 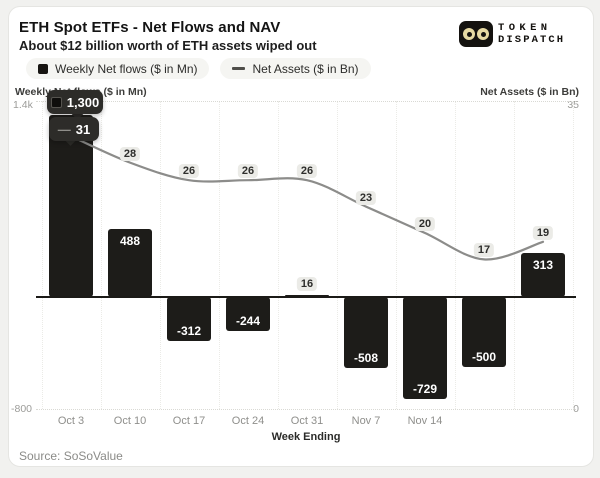 I want to click on x-tick-label: Oct 24, so click(x=248, y=421).